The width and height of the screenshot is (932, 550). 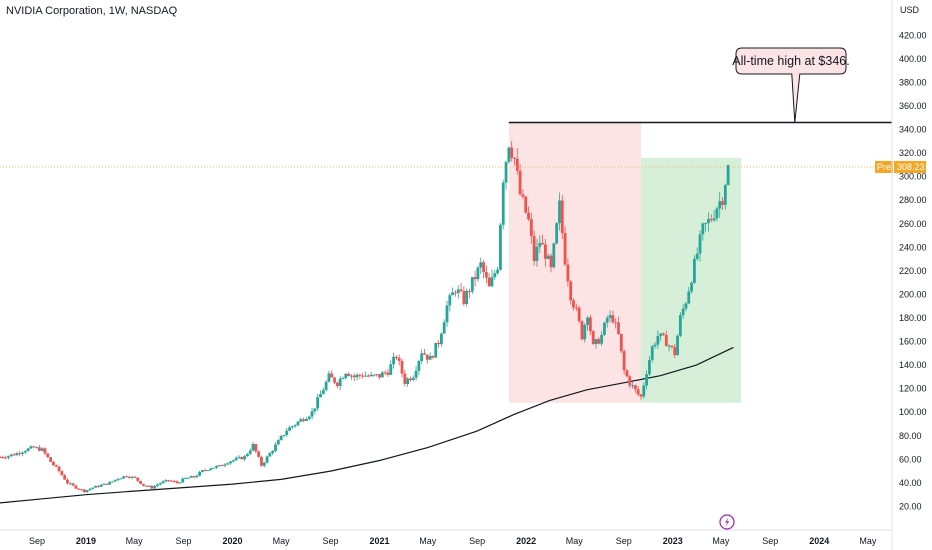 I want to click on lightning-icon, so click(x=727, y=522).